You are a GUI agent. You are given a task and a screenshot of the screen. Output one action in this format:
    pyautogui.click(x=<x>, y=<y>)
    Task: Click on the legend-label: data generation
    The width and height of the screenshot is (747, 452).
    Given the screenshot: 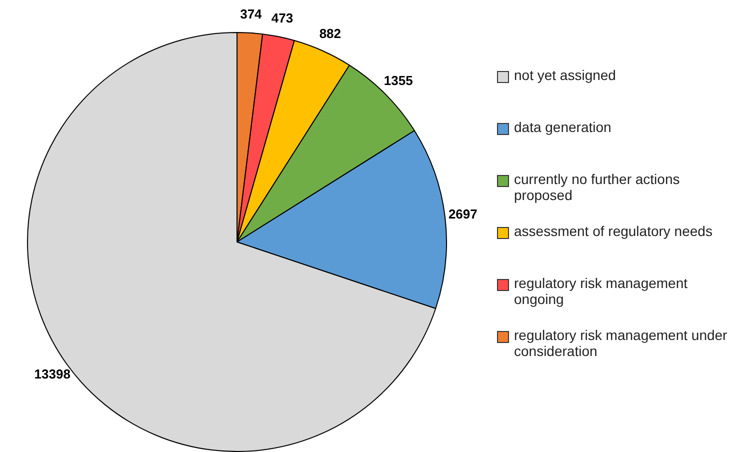 What is the action you would take?
    pyautogui.click(x=563, y=127)
    